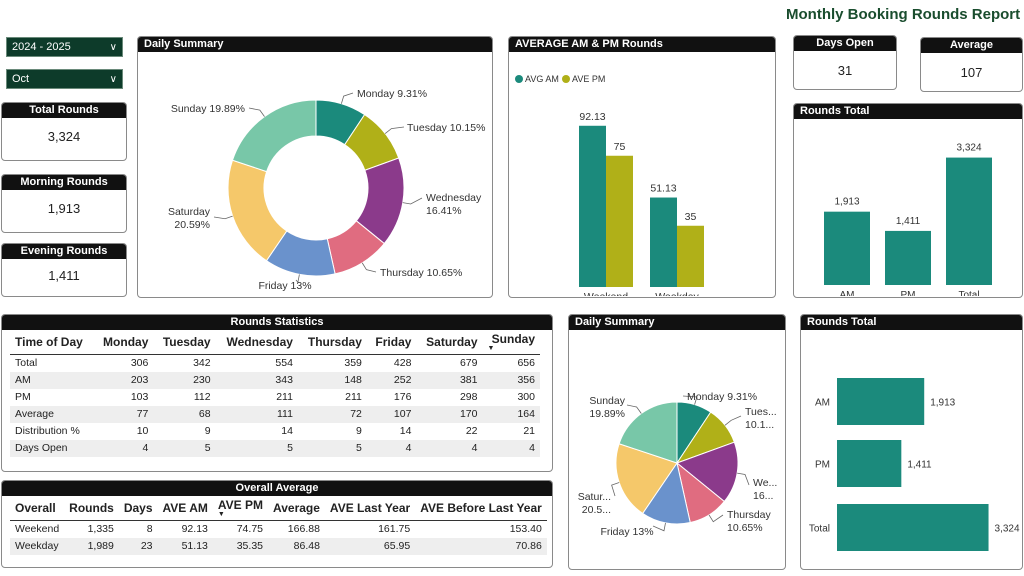 The image size is (1024, 576). Describe the element at coordinates (971, 72) in the screenshot. I see `average-value: 107` at that location.